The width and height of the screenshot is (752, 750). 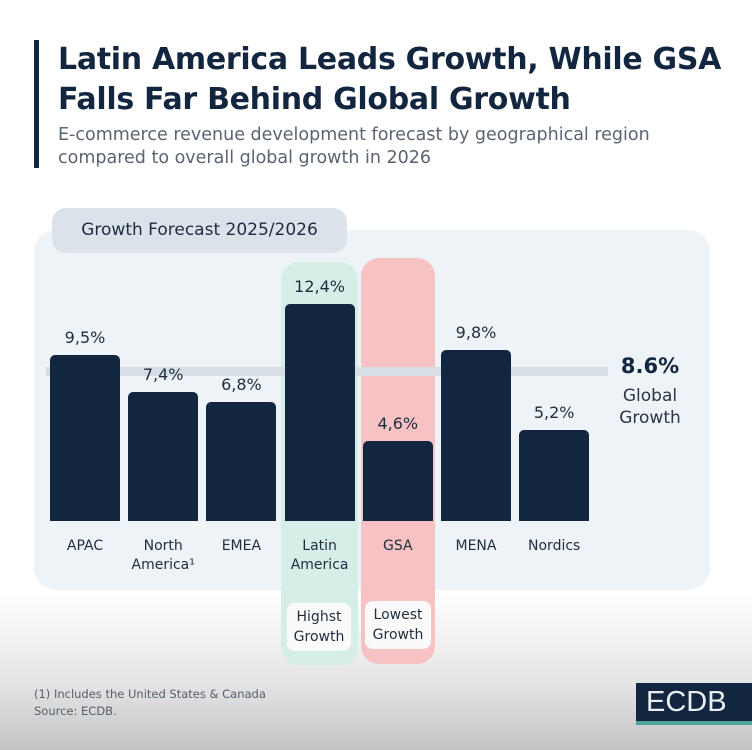 I want to click on lowest-growth-badge: Lowest Growth, so click(x=398, y=625).